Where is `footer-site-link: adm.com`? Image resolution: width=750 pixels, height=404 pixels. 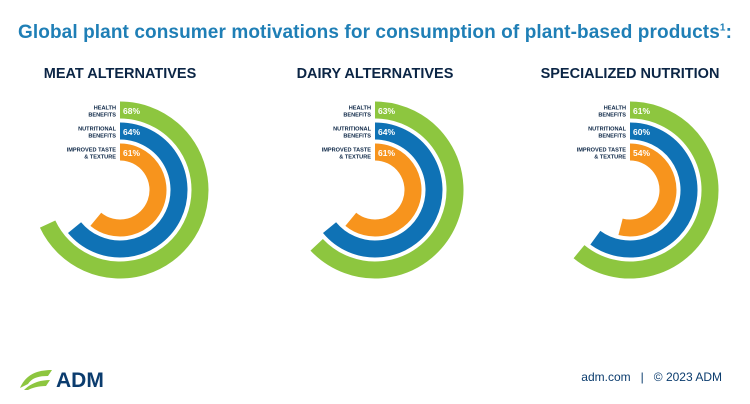 footer-site-link: adm.com is located at coordinates (606, 377).